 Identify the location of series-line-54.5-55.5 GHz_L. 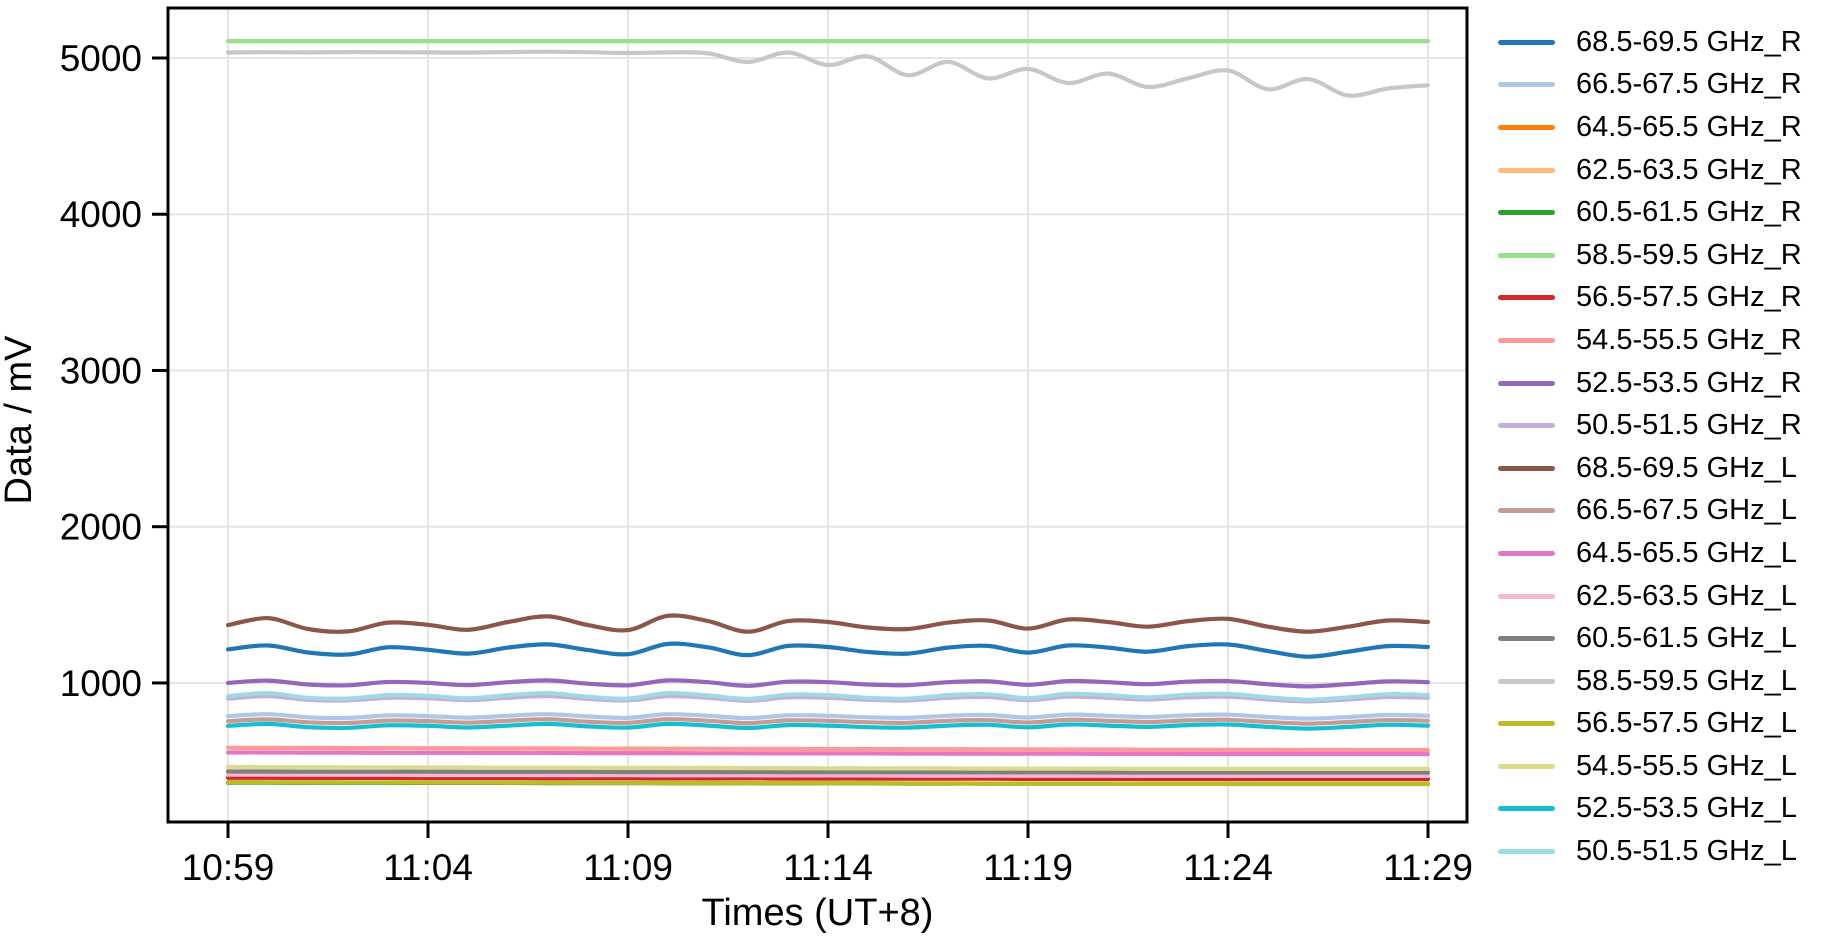
(828, 768).